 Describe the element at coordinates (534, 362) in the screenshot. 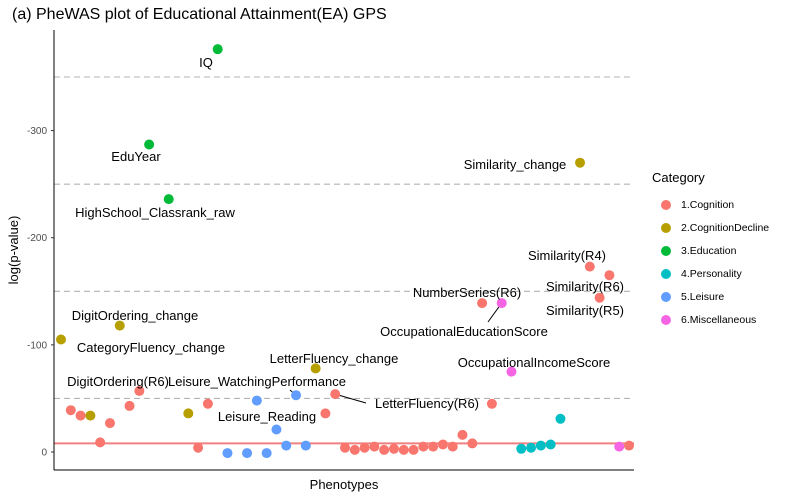

I see `point-label: OccupationalIncomeScore` at that location.